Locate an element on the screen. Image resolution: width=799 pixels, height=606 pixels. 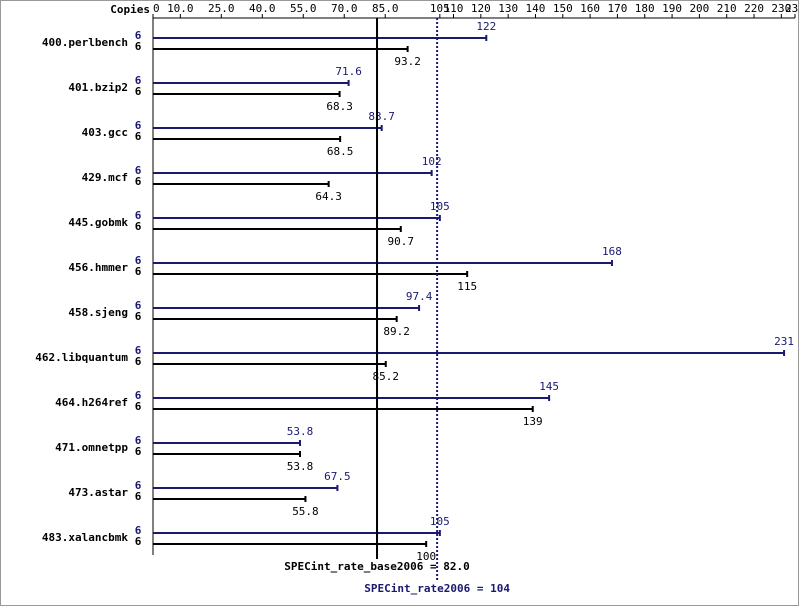
value-label: 55.8 is located at coordinates (305, 511).